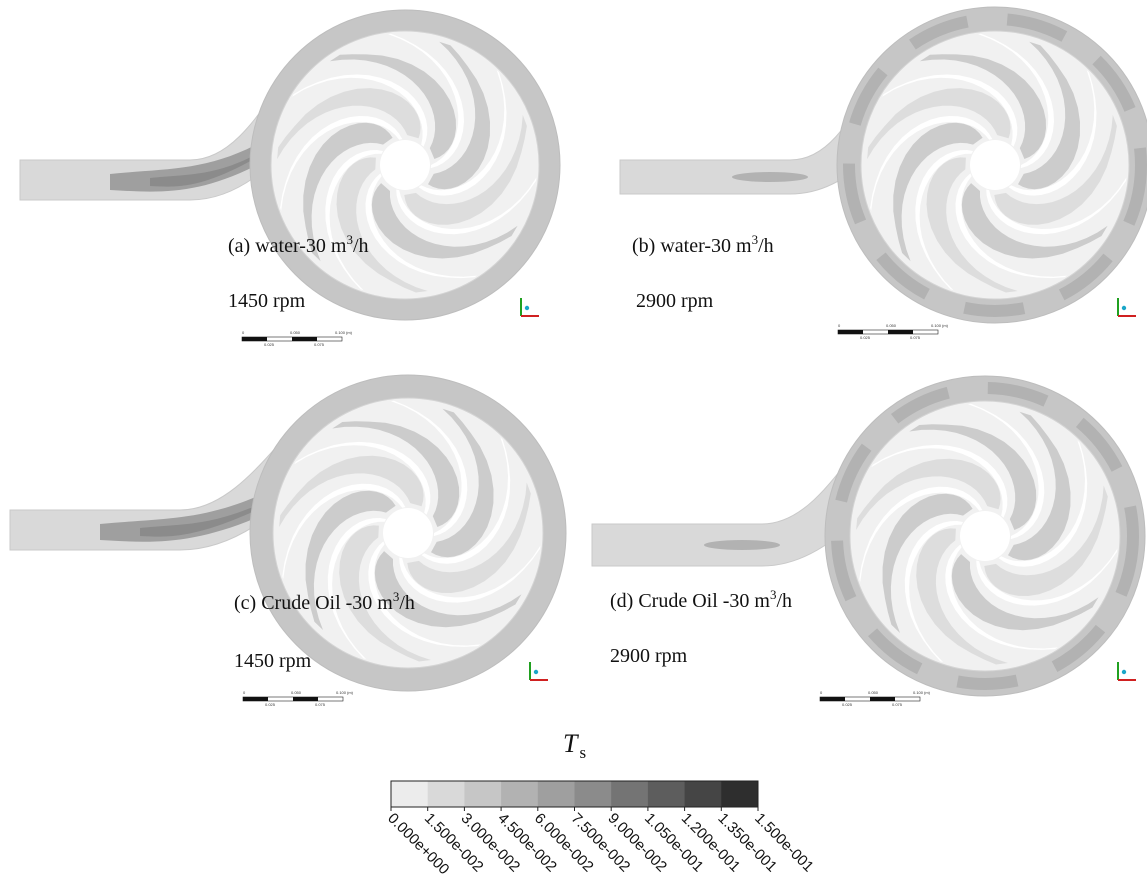 This screenshot has height=893, width=1147. I want to click on panel-title: (c) Crude Oil -30 m3/h, so click(324, 601).